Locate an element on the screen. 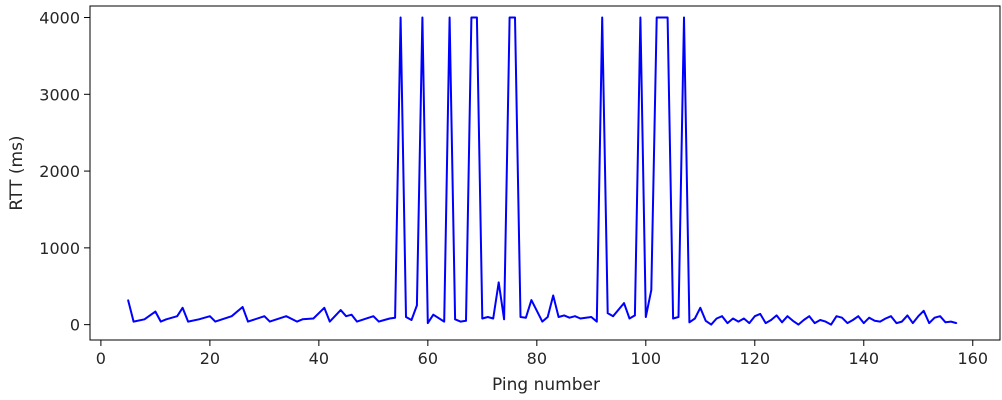 The height and width of the screenshot is (400, 1002). x-tick-label: 60 is located at coordinates (428, 358).